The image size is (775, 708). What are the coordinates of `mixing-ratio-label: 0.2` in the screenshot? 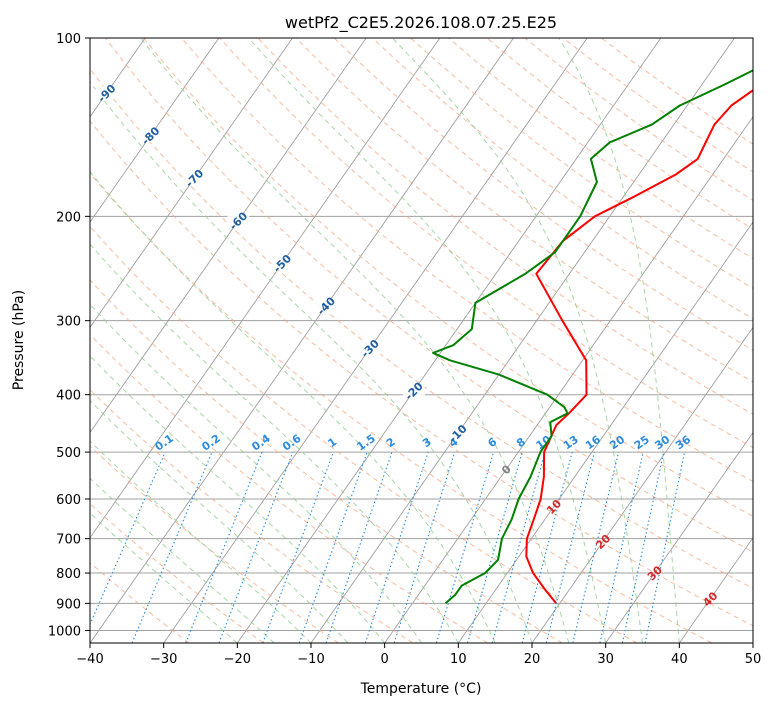 It's located at (210, 443).